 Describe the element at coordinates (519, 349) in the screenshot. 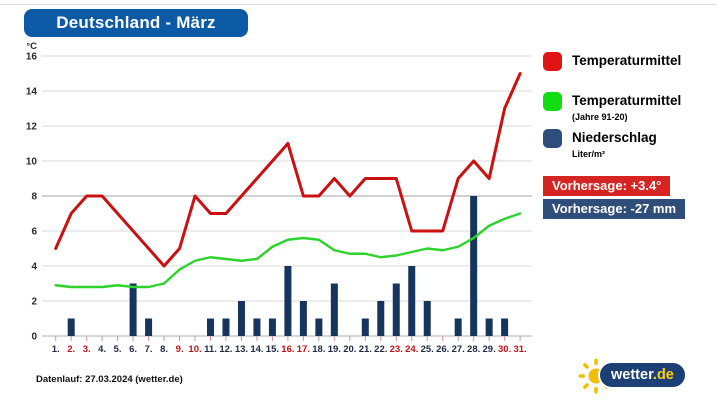

I see `svg-text: 31.` at that location.